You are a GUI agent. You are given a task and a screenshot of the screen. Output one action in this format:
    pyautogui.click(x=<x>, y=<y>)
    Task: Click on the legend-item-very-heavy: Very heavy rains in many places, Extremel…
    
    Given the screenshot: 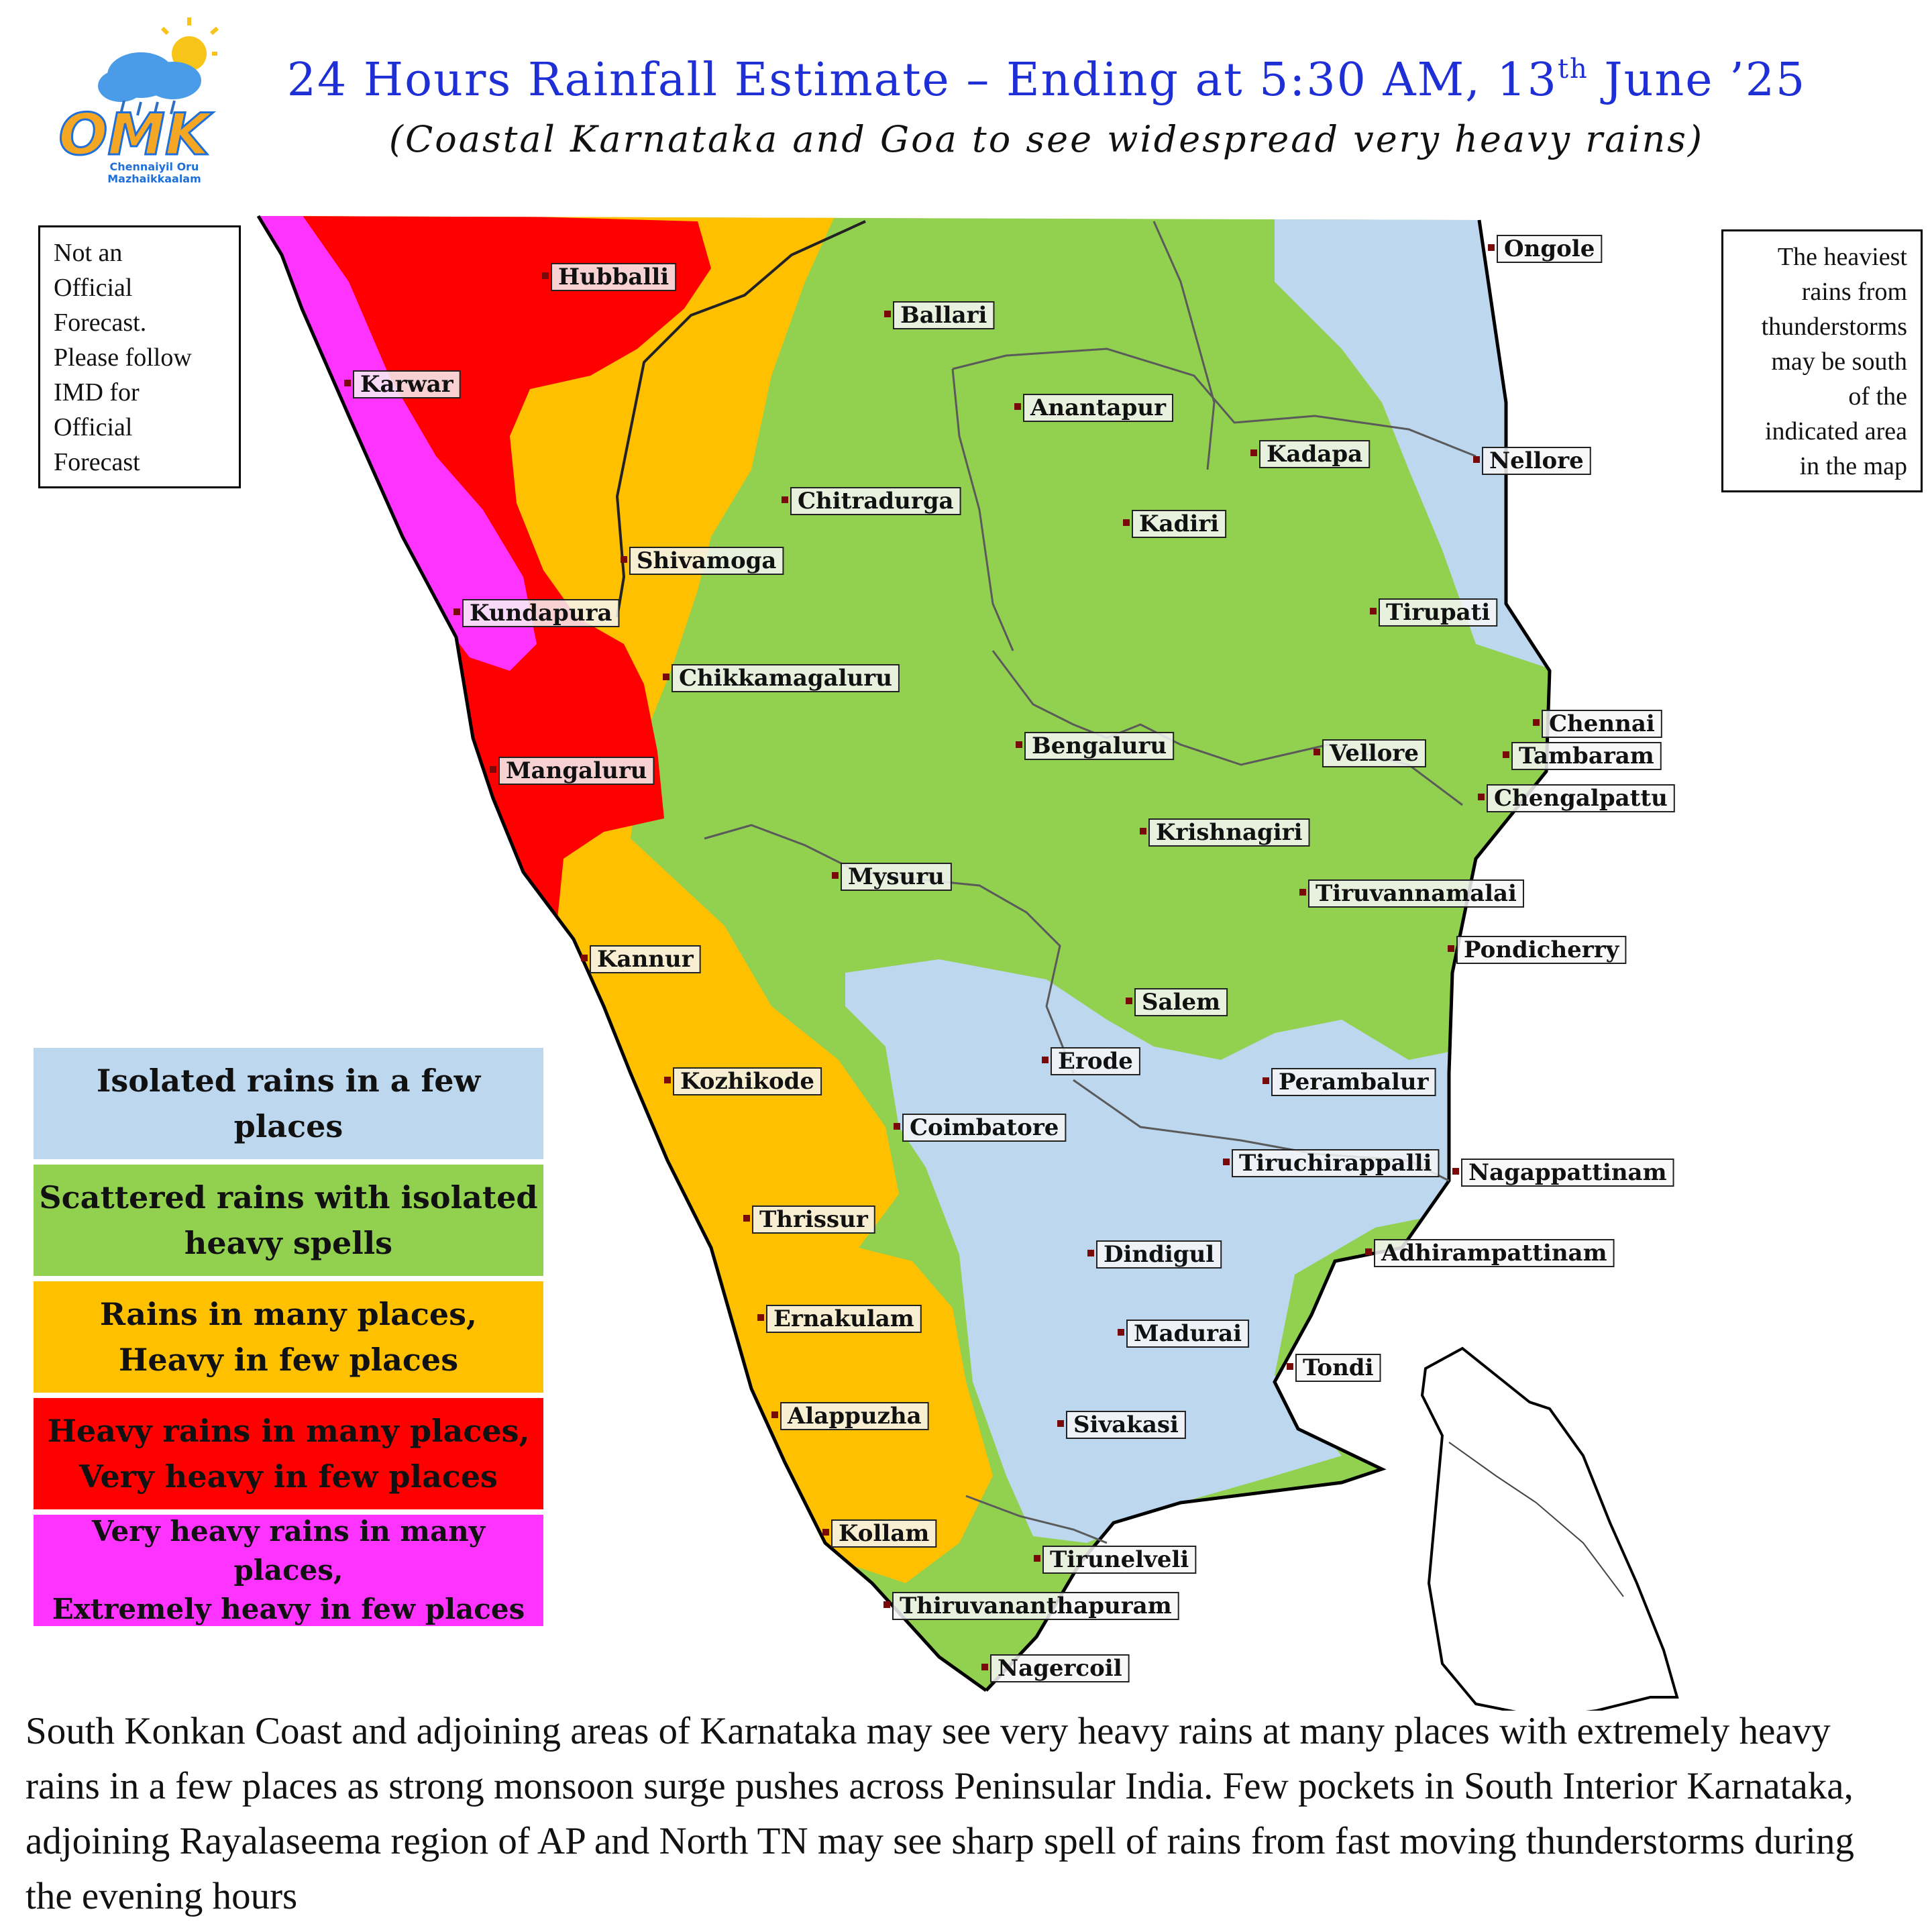 What is the action you would take?
    pyautogui.click(x=288, y=1570)
    